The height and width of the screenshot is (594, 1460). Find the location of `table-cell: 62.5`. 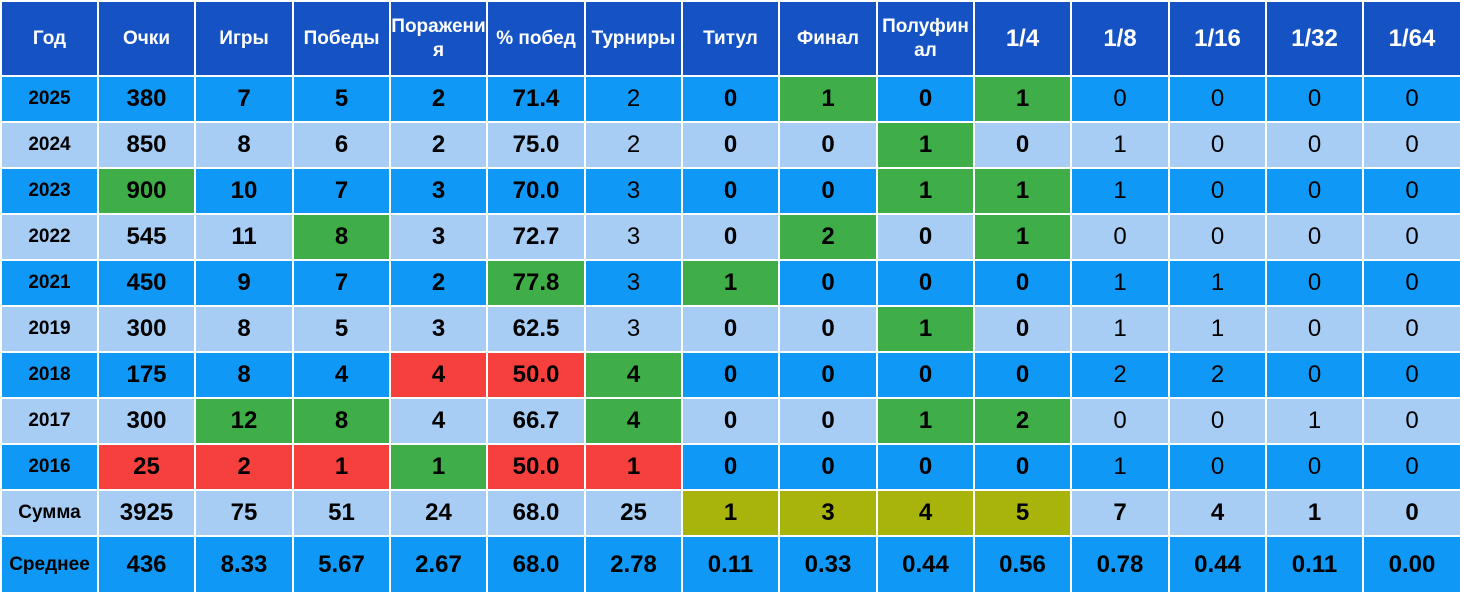

table-cell: 62.5 is located at coordinates (536, 329).